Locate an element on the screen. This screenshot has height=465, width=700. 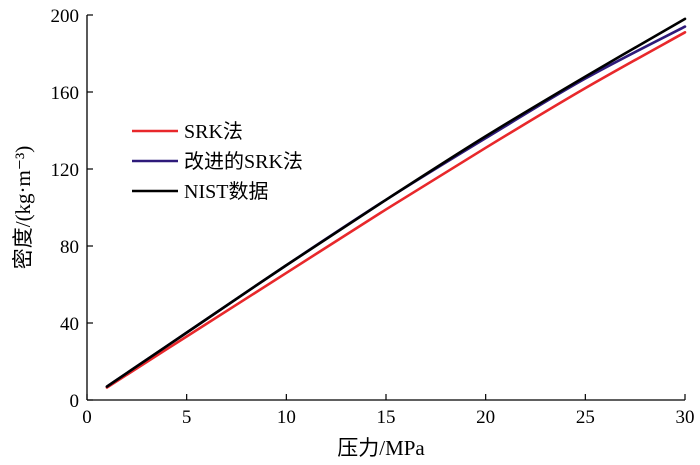
y-tick-label: 120 is located at coordinates (65, 170).